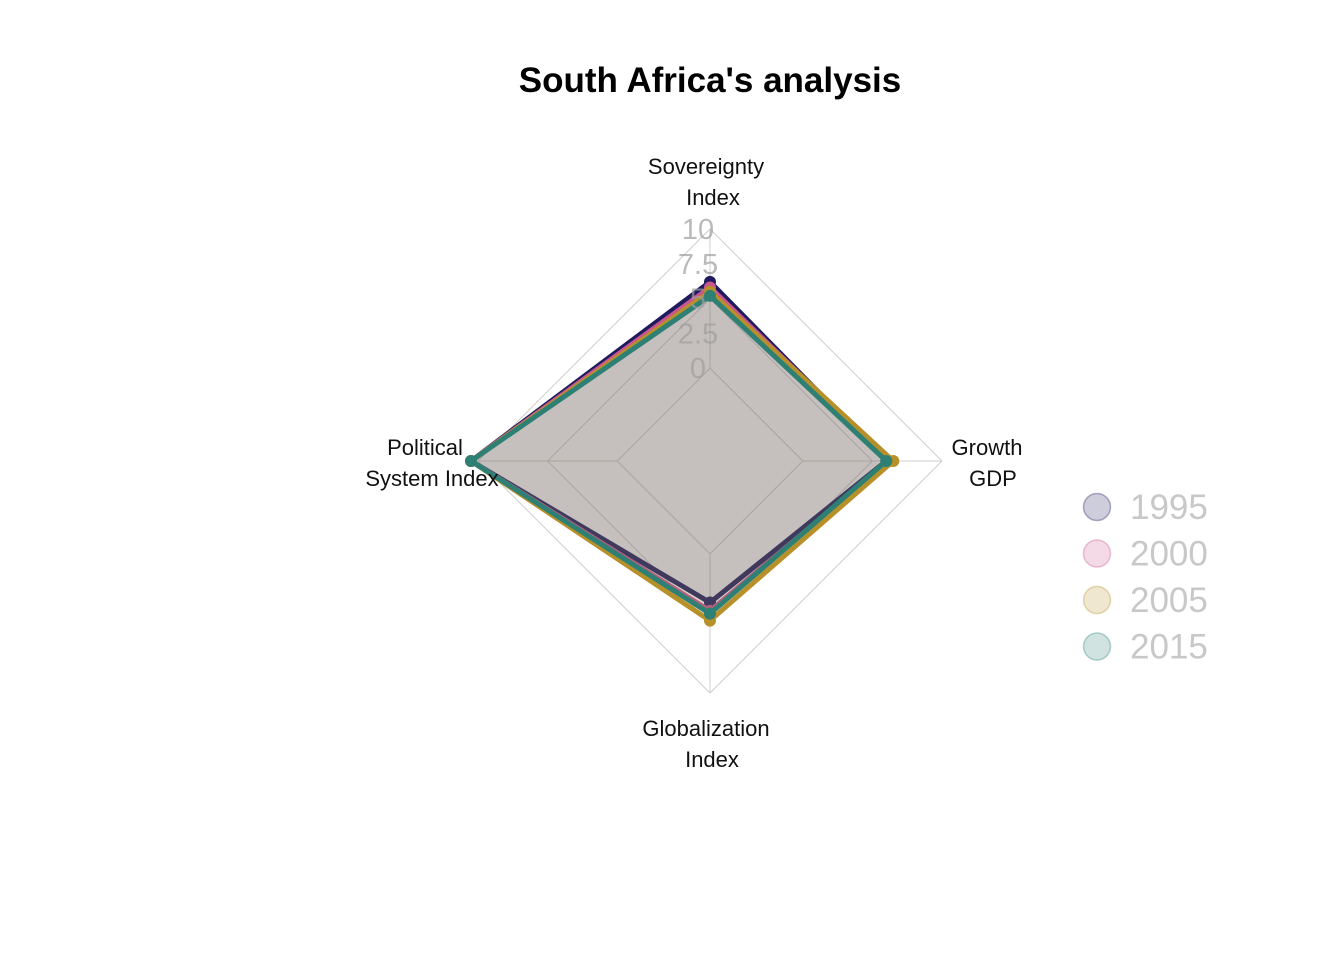 This screenshot has height=960, width=1344. Describe the element at coordinates (1097, 507) in the screenshot. I see `legend-swatch-1995` at that location.